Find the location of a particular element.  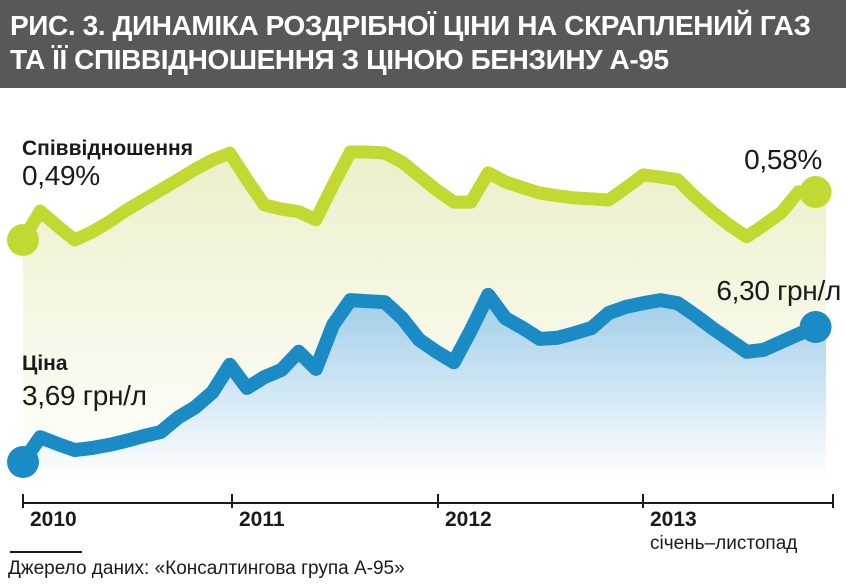

ratio-end-marker is located at coordinates (815, 192).